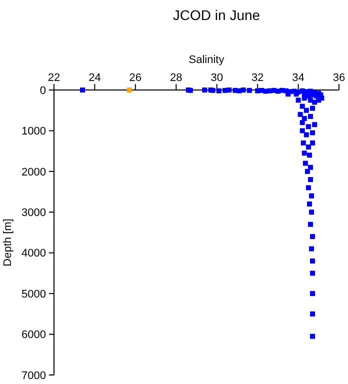 The height and width of the screenshot is (384, 348). I want to click on chart-title: JCOD in June, so click(216, 15).